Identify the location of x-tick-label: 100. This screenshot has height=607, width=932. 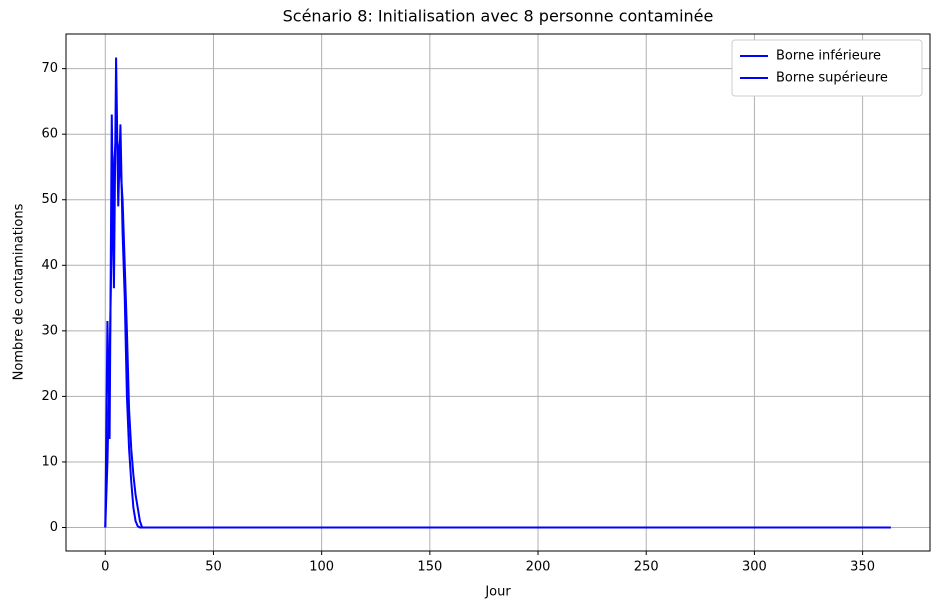
(321, 567).